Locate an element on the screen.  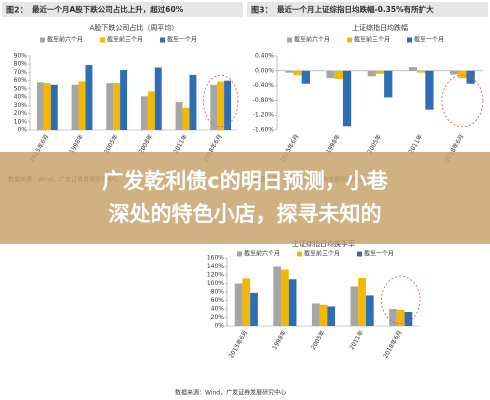
source-note: 数据来源：Wind，广发证券发展研究中心 is located at coordinates (230, 393).